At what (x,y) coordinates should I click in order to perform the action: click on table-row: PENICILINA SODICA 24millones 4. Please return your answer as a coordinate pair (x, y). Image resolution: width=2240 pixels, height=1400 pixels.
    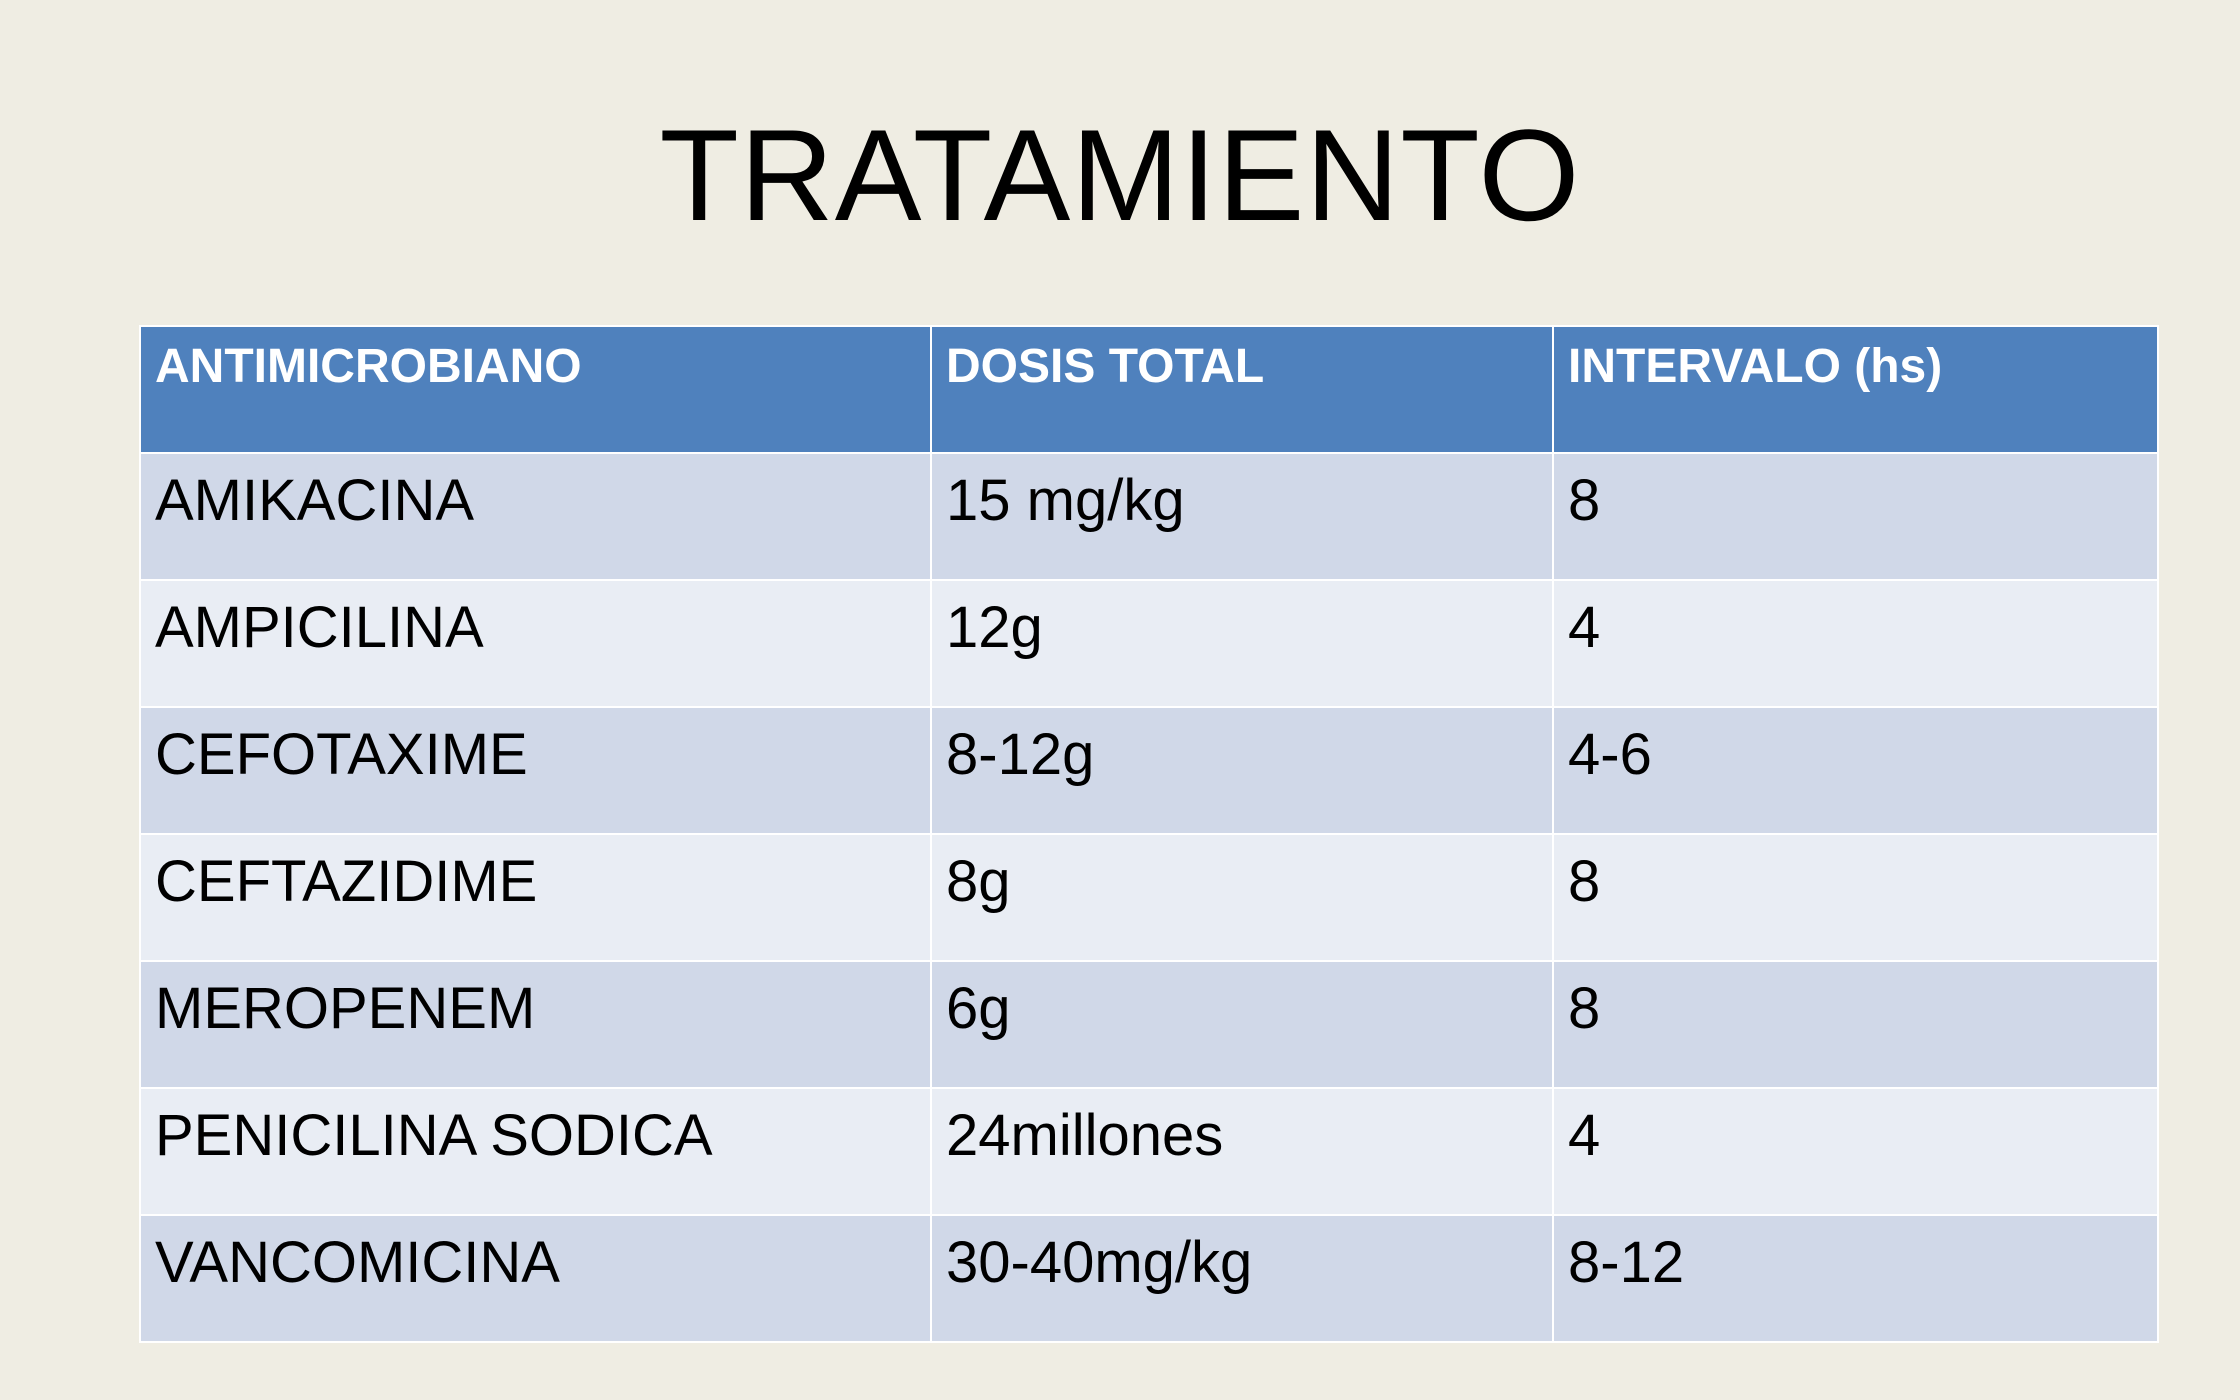
    Looking at the image, I should click on (1149, 1151).